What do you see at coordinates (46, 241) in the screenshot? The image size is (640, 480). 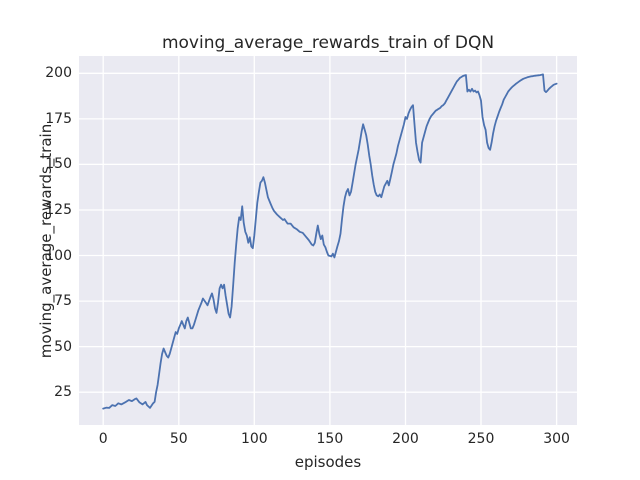 I see `y-axis-label: moving_average_rewards_train` at bounding box center [46, 241].